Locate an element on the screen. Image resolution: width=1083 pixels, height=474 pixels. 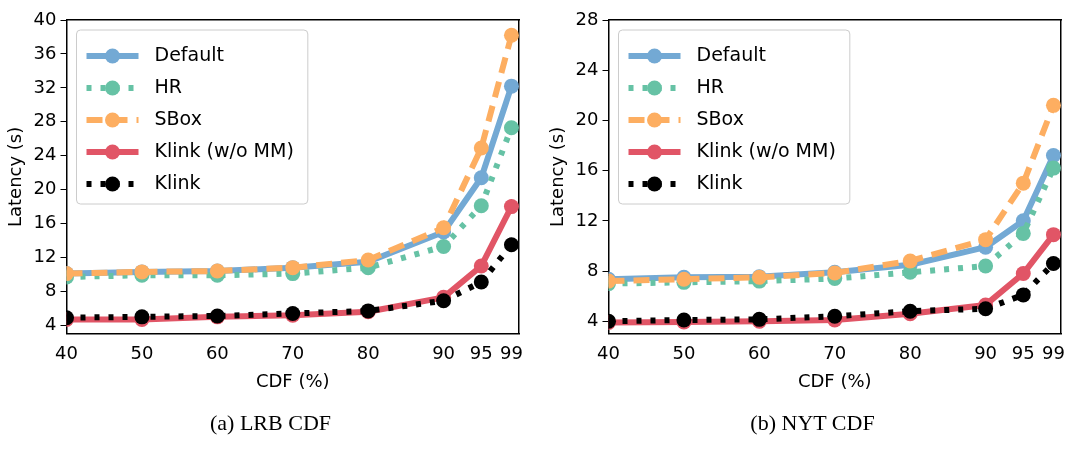
text: (a) LRB CDF is located at coordinates (270, 423).